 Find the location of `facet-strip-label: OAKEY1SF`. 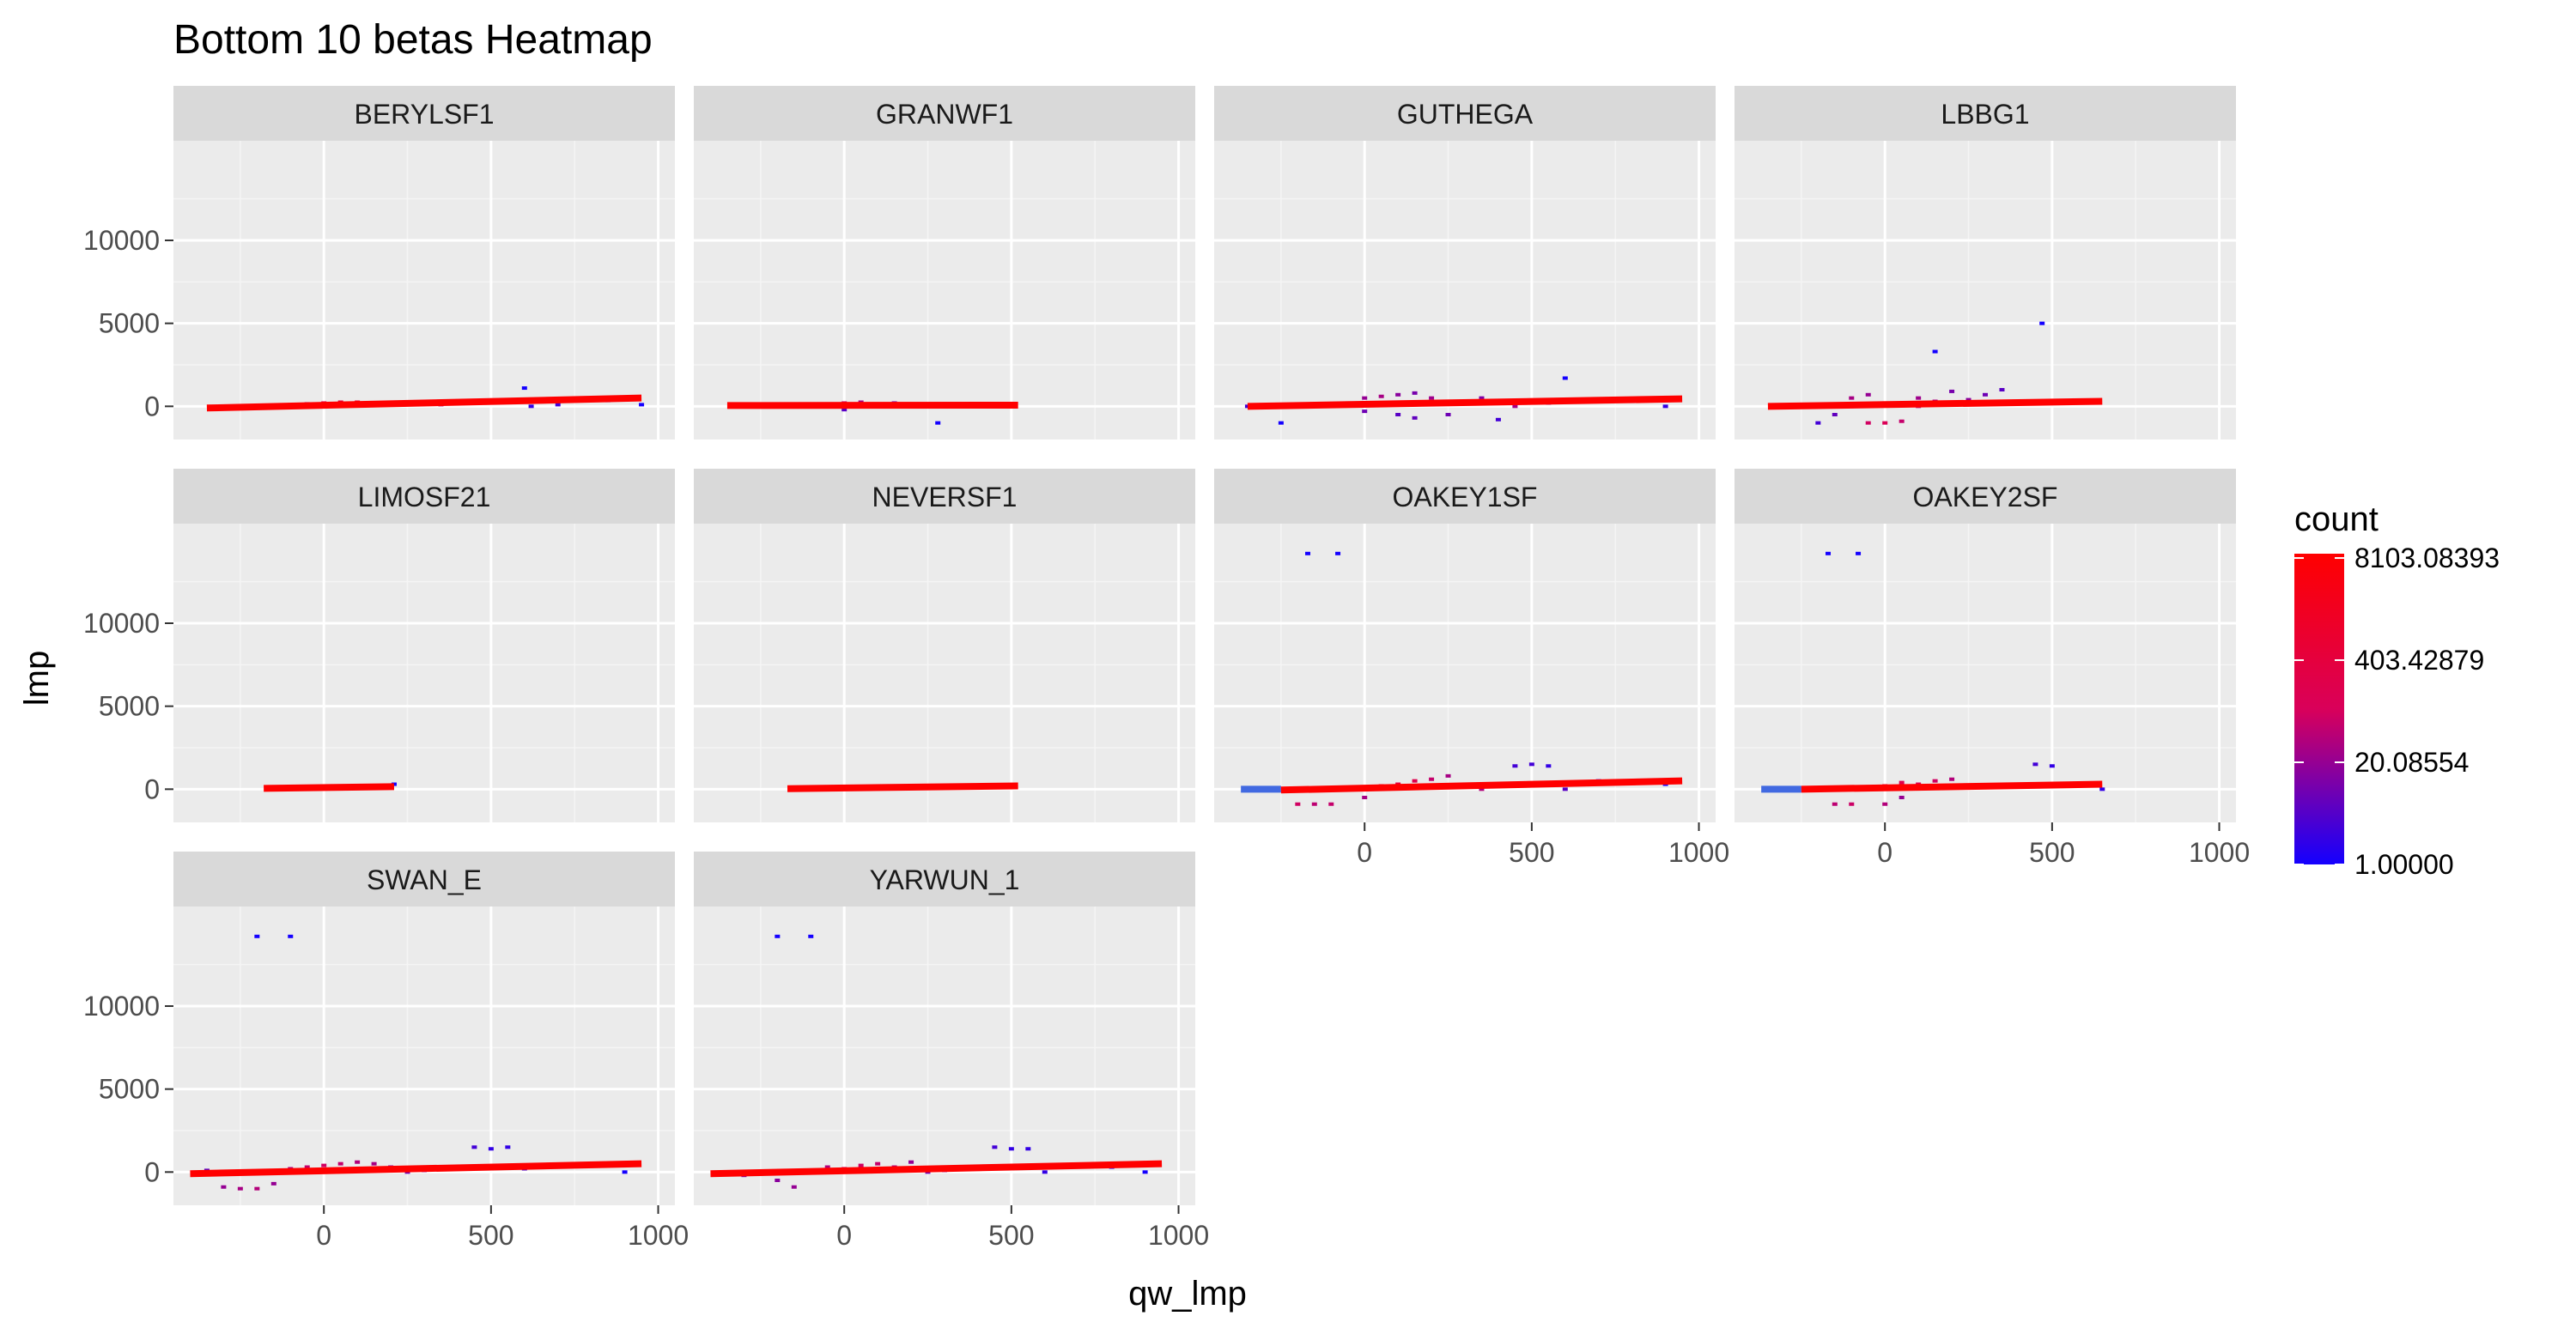

facet-strip-label: OAKEY1SF is located at coordinates (1466, 497).